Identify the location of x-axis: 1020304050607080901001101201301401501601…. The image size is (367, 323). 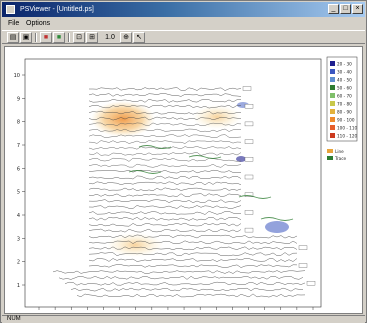
(177, 313).